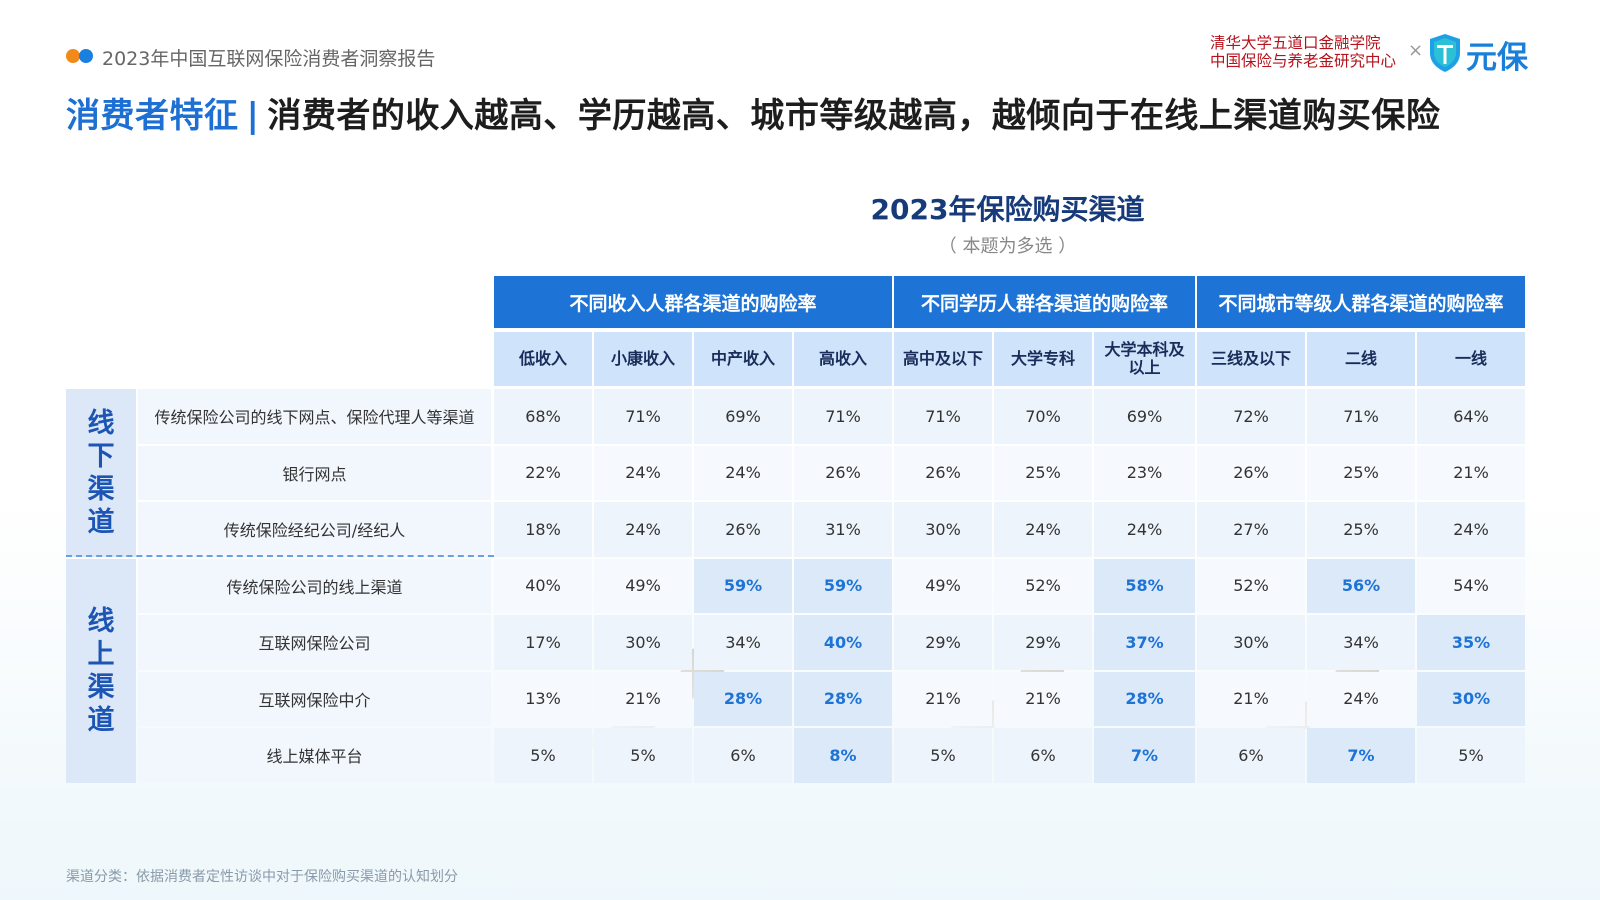  What do you see at coordinates (1471, 585) in the screenshot?
I see `table-cell: 54%` at bounding box center [1471, 585].